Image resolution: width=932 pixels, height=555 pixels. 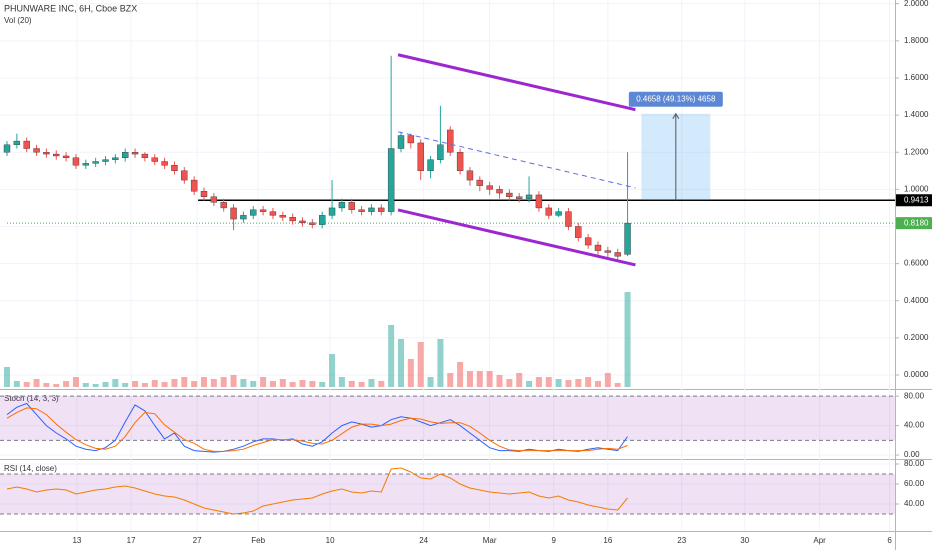 I want to click on y-tick-label: 60.00, so click(x=914, y=483).